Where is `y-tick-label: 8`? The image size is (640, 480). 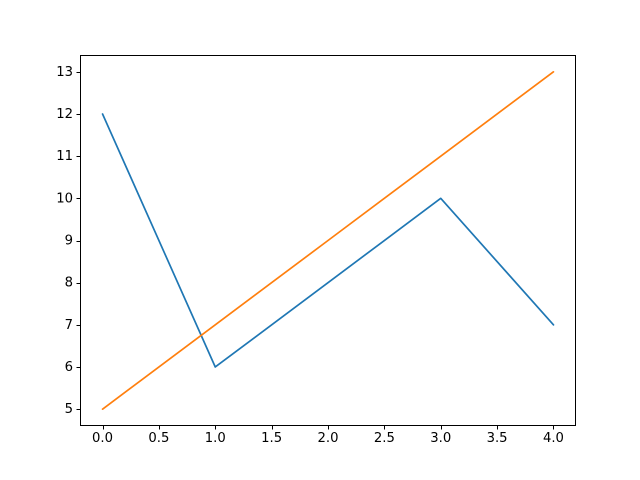 y-tick-label: 8 is located at coordinates (69, 283).